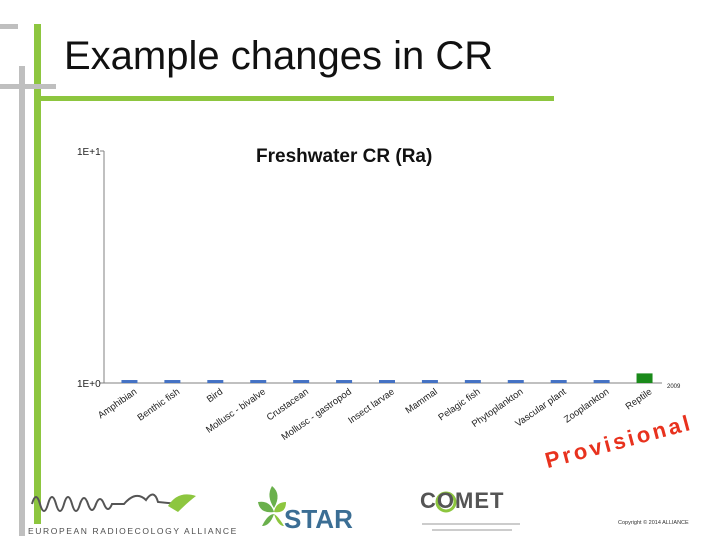 The image size is (720, 545). I want to click on category-label: Bird, so click(215, 395).